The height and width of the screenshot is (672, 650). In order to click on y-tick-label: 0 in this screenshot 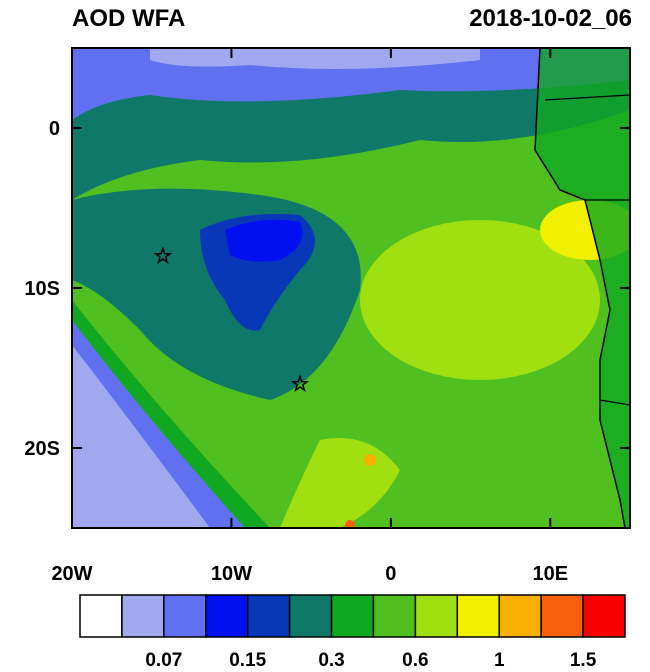, I will do `click(54, 129)`.